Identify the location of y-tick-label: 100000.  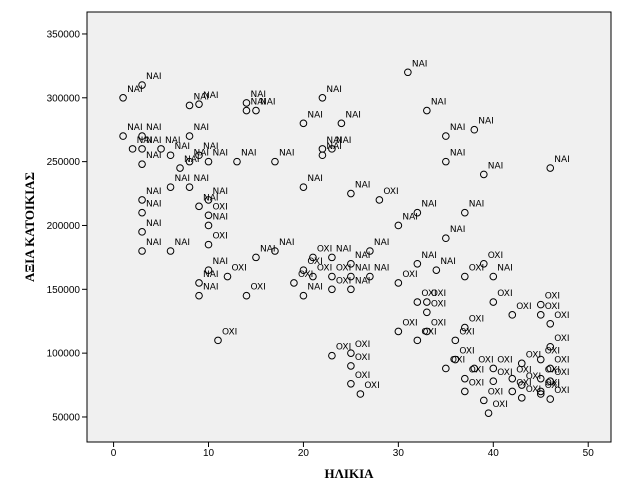
(64, 354).